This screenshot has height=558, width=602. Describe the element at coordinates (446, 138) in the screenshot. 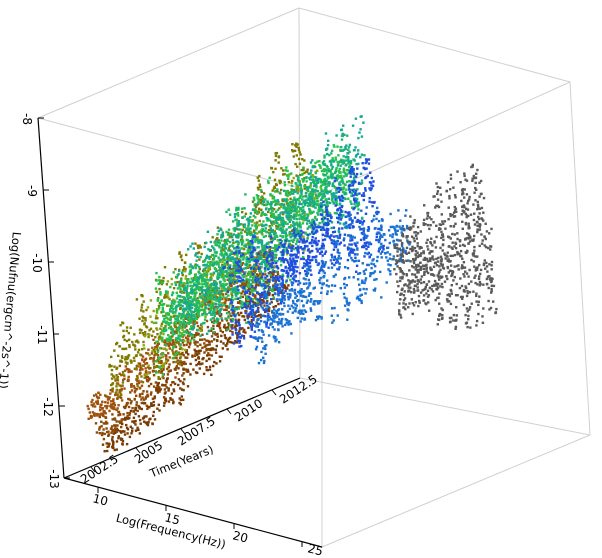

I see `cube-edge` at that location.